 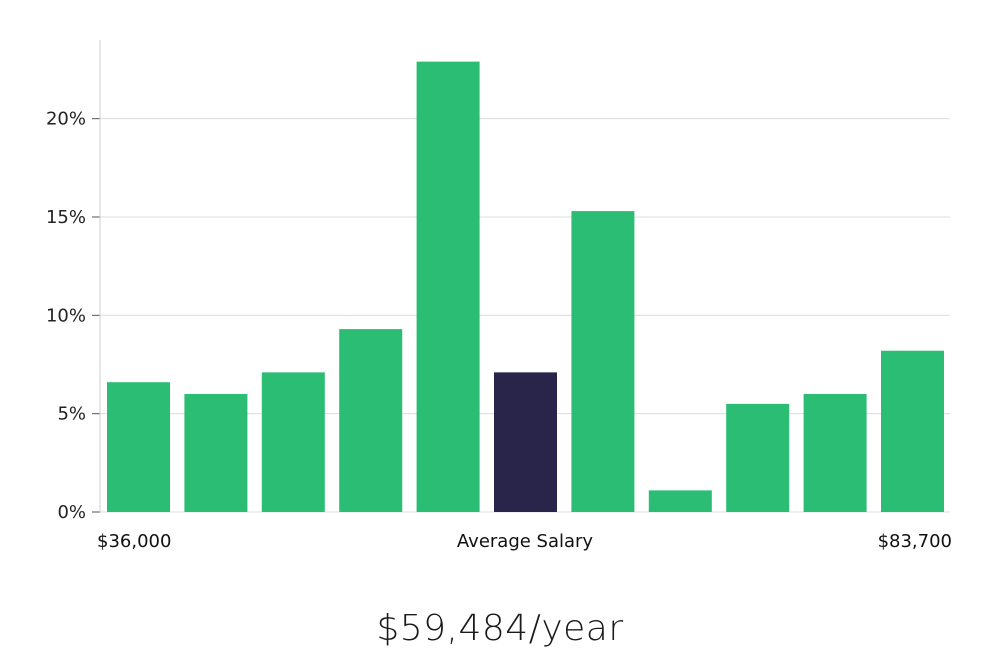 What do you see at coordinates (915, 541) in the screenshot?
I see `x-max-label: $83,700` at bounding box center [915, 541].